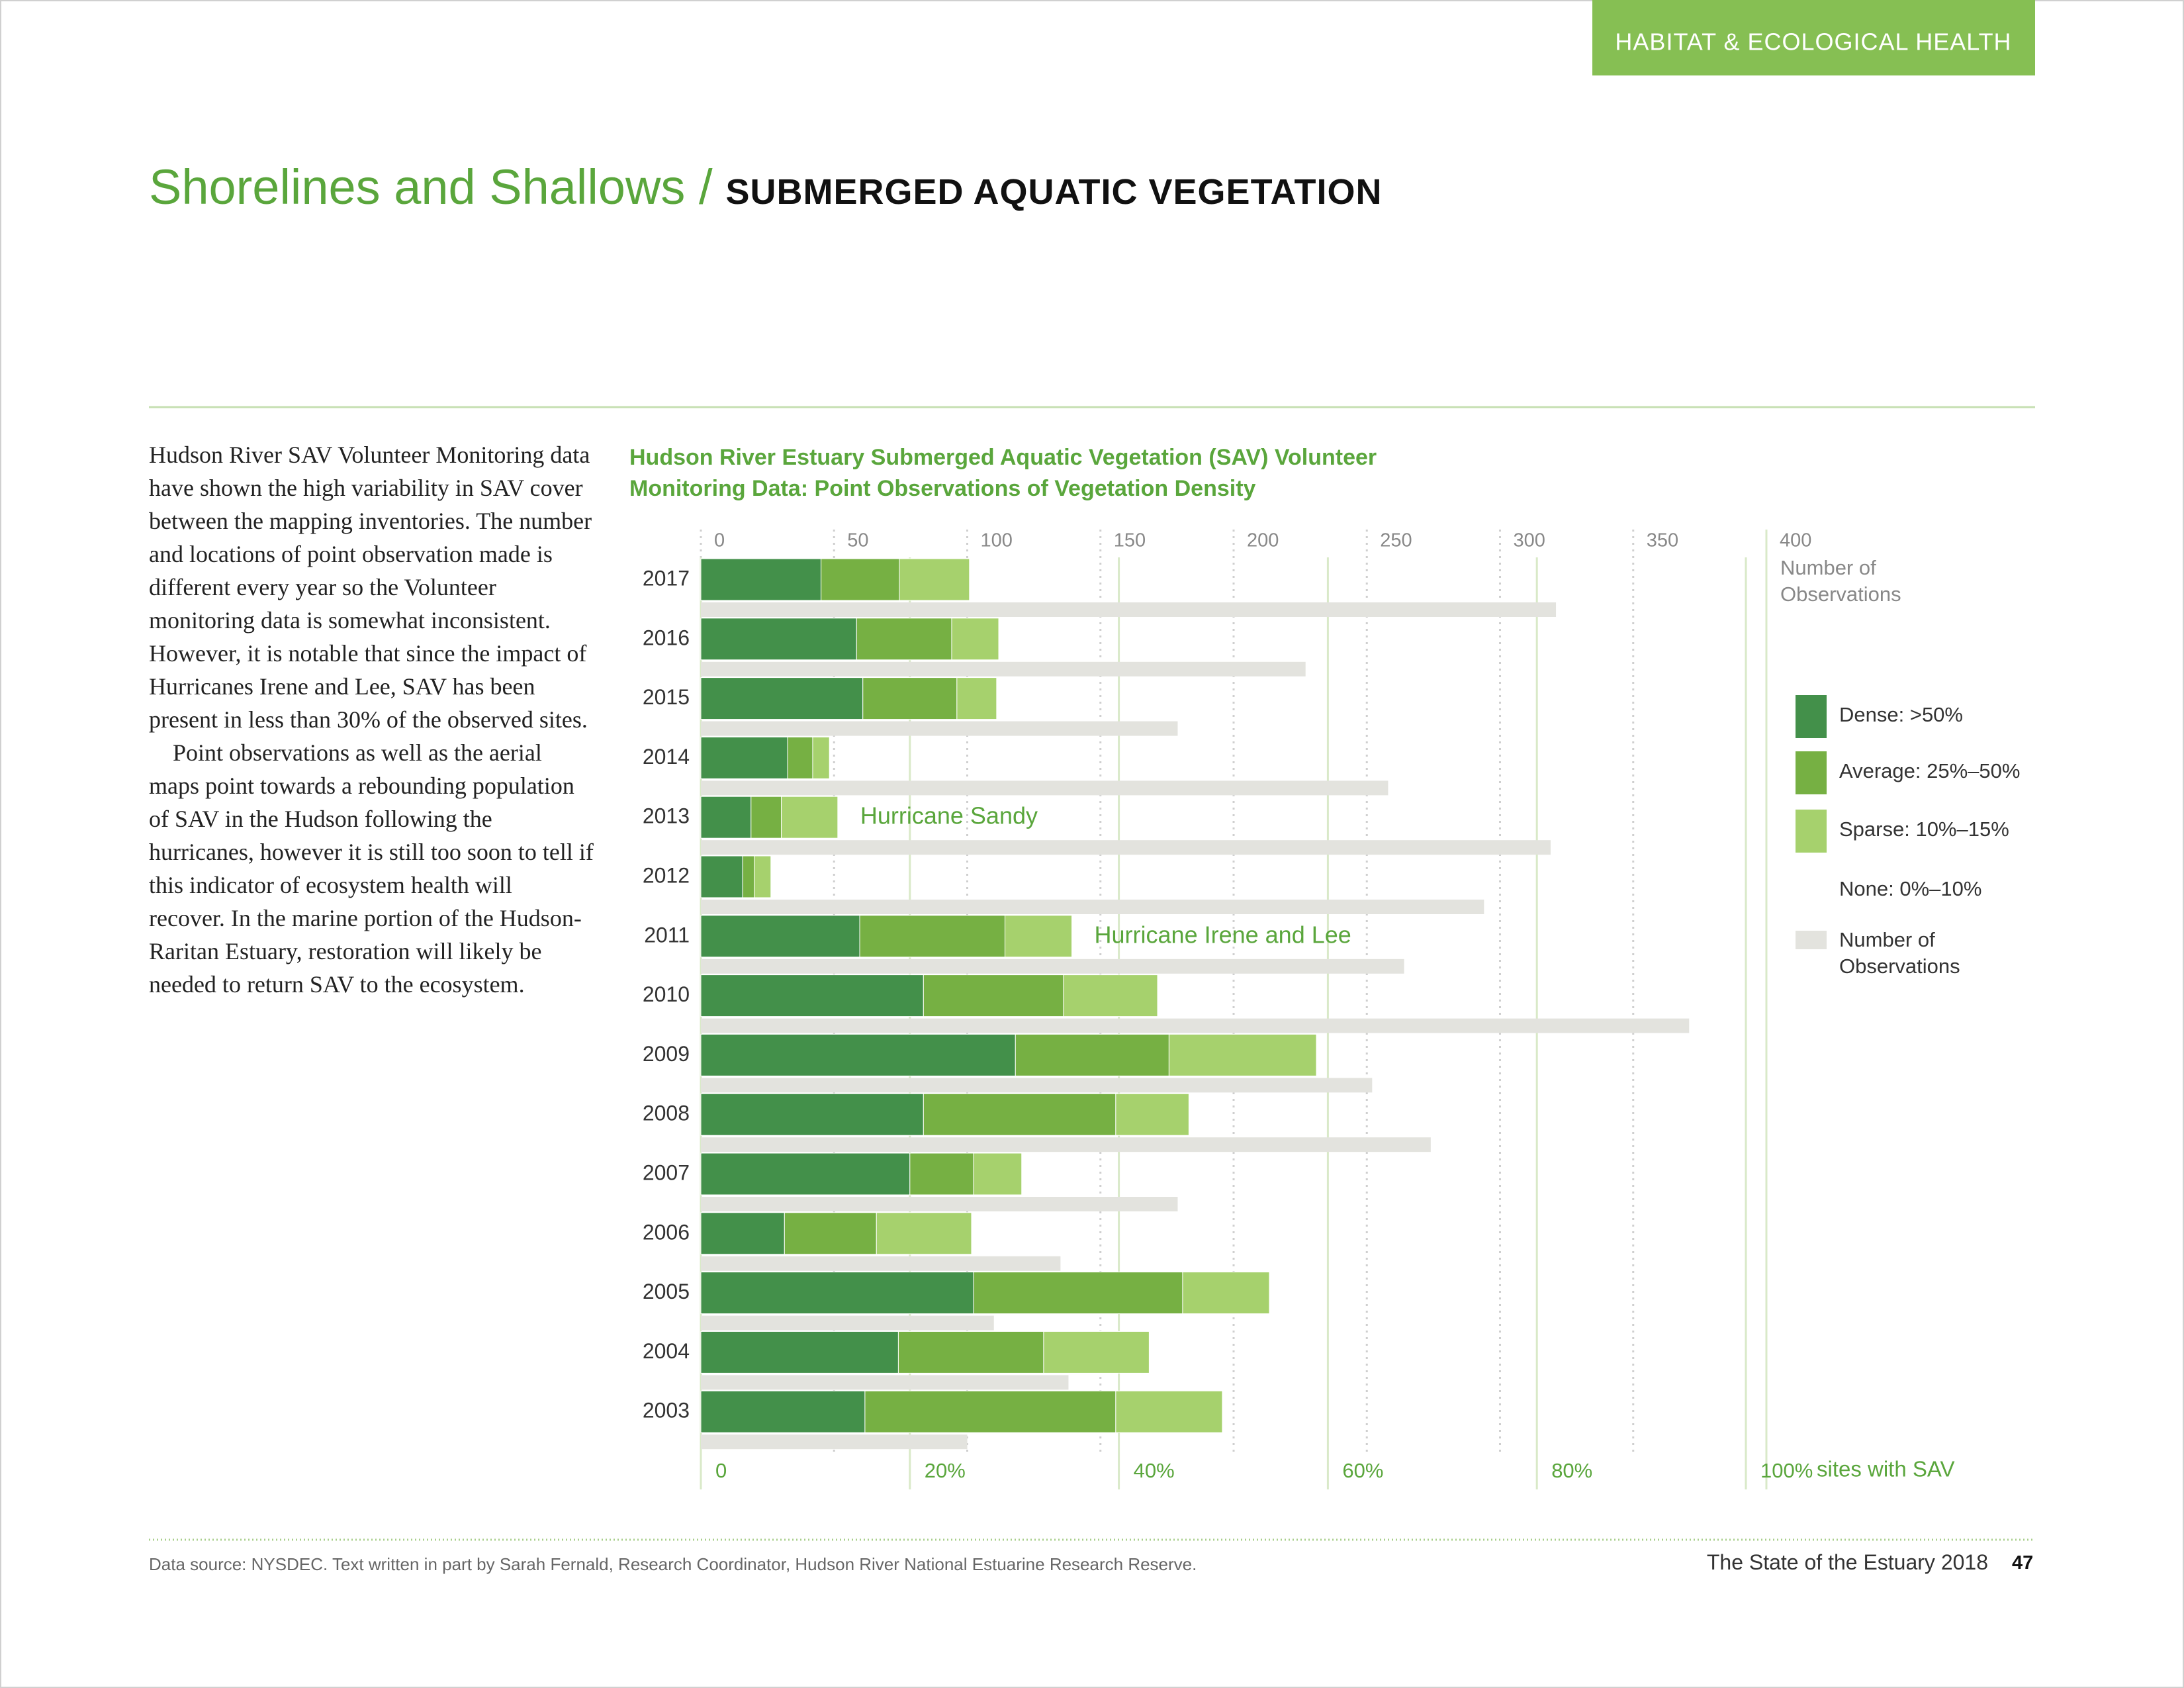  I want to click on top-tick-label: 400, so click(1795, 540).